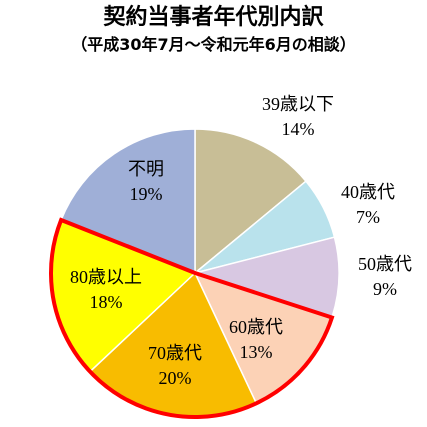 The width and height of the screenshot is (427, 427). I want to click on chart-subtitle: （平成30年7月～令和元年6月の相談）, so click(213, 44).